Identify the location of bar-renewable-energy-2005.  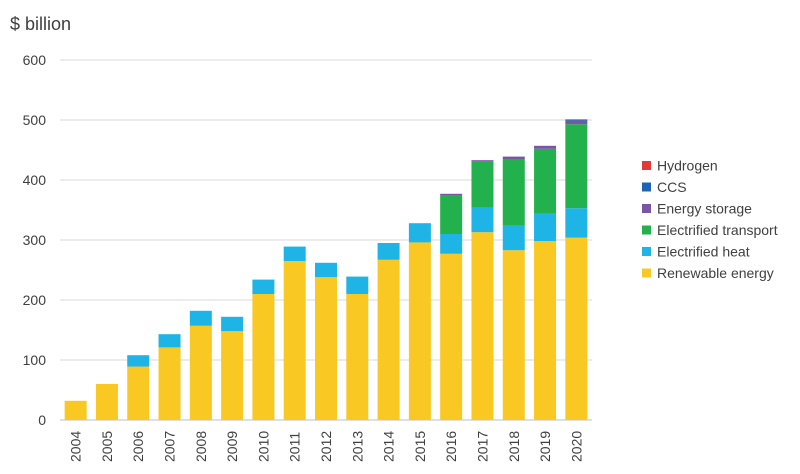
(106, 402).